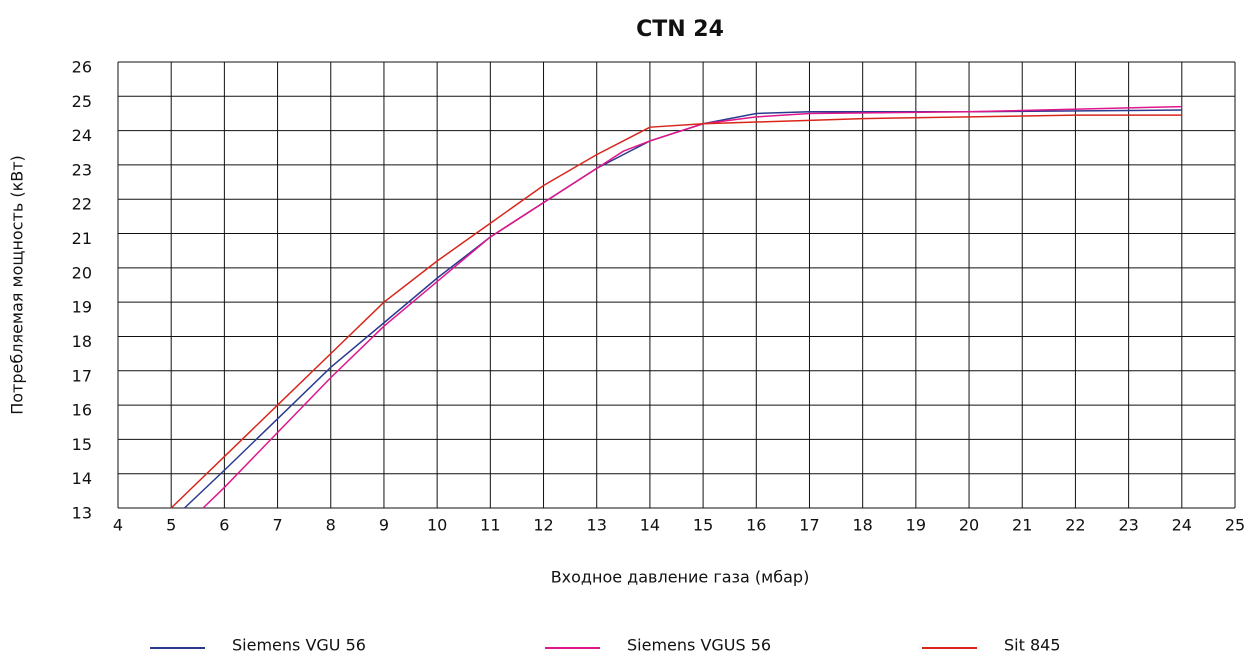 The height and width of the screenshot is (655, 1250). Describe the element at coordinates (680, 577) in the screenshot. I see `x-axis-label: Входное давление газа (мбар)` at that location.